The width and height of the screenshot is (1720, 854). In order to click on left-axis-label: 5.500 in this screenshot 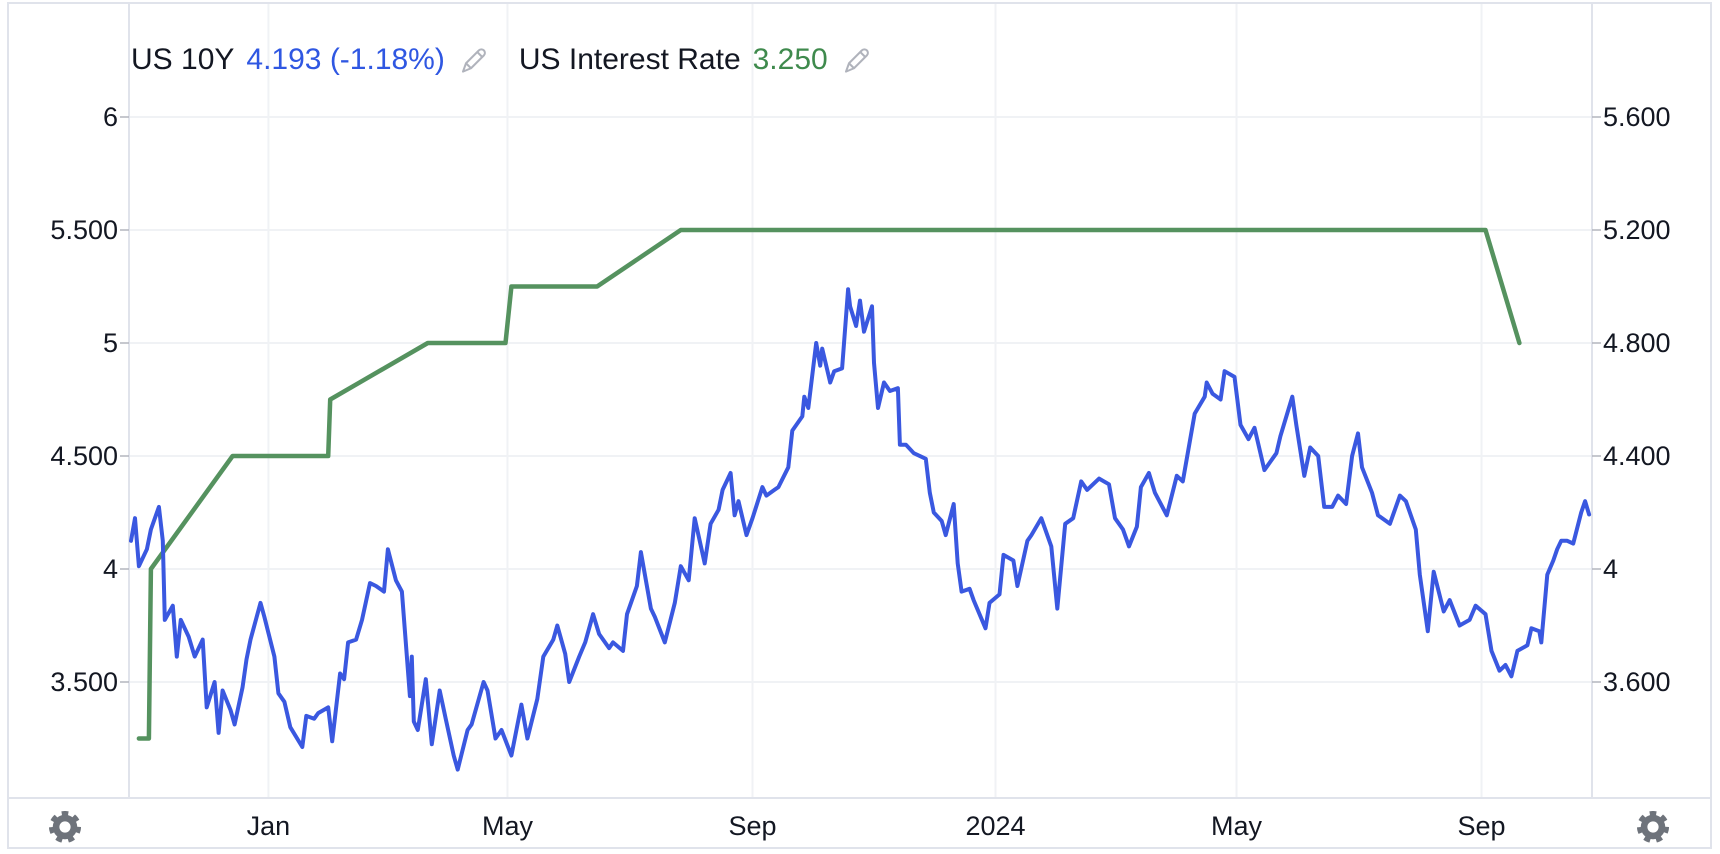, I will do `click(84, 230)`.